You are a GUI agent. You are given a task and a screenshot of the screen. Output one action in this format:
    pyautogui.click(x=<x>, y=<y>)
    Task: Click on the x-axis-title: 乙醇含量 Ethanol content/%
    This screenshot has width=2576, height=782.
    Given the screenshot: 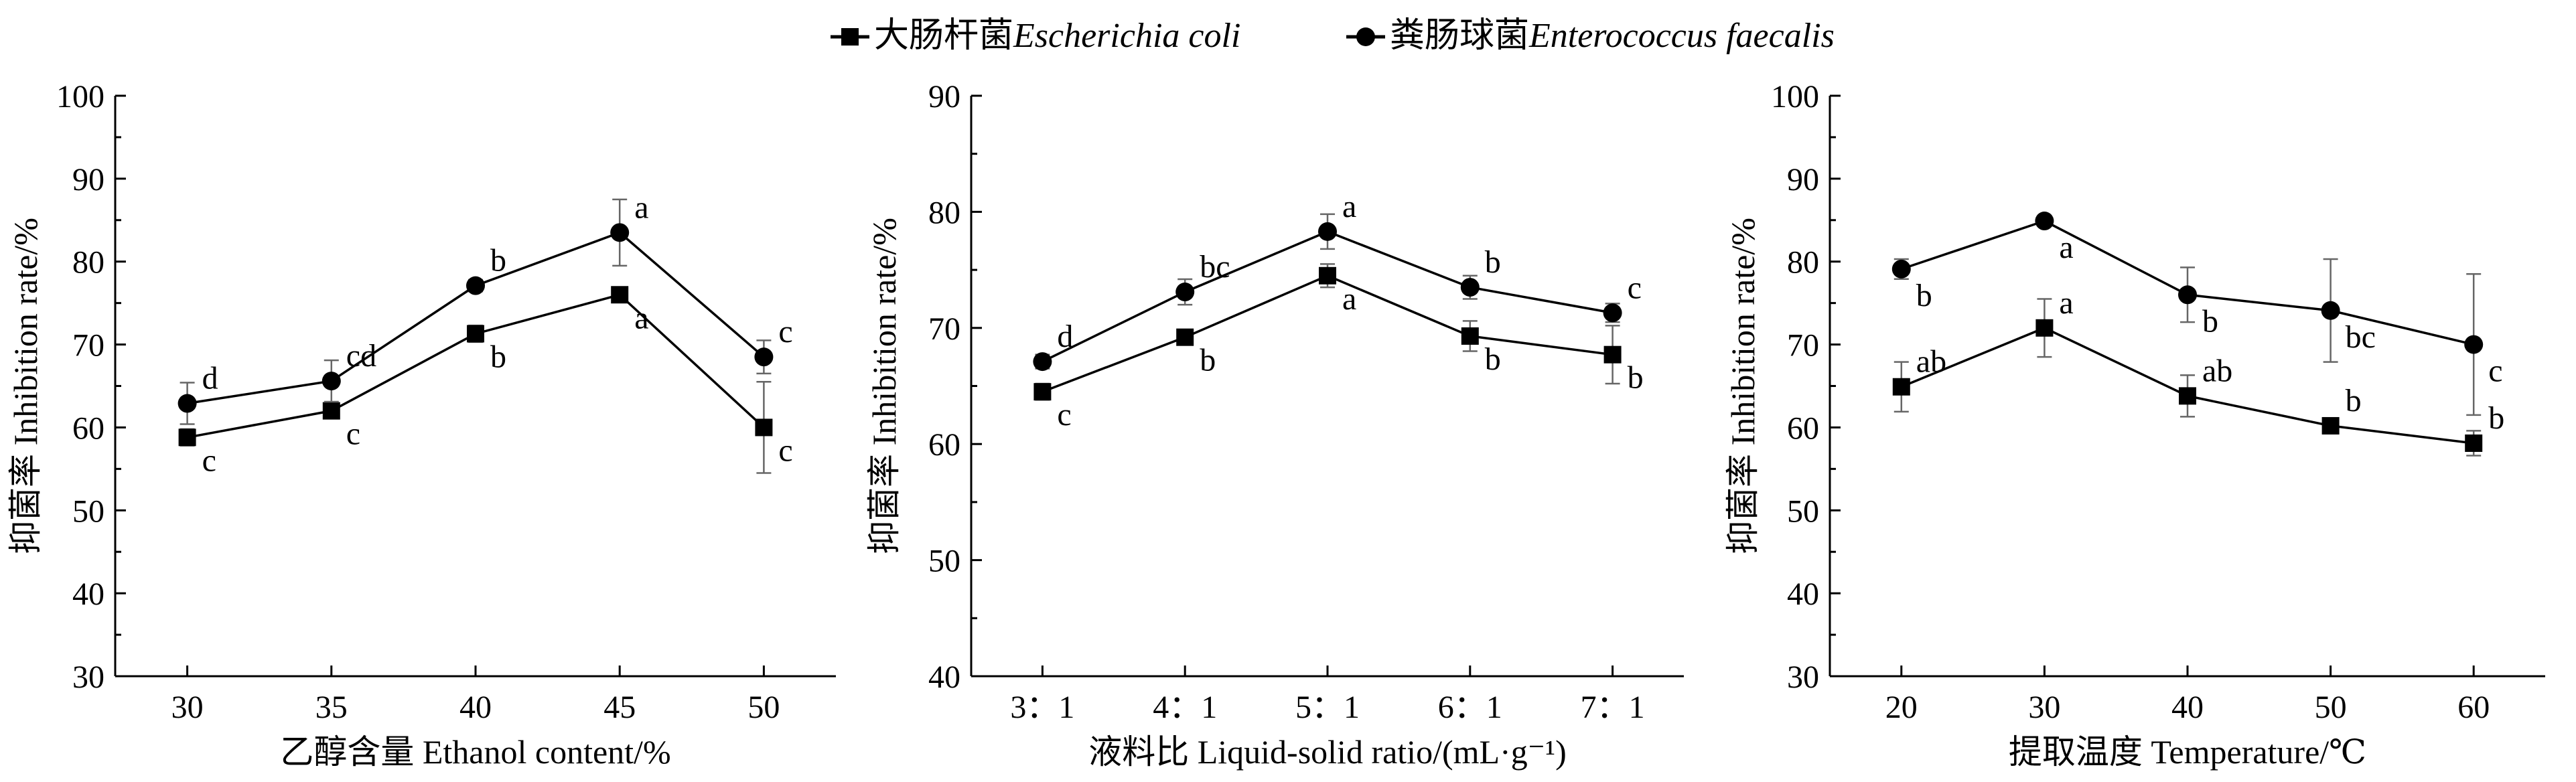 What is the action you would take?
    pyautogui.click(x=475, y=752)
    